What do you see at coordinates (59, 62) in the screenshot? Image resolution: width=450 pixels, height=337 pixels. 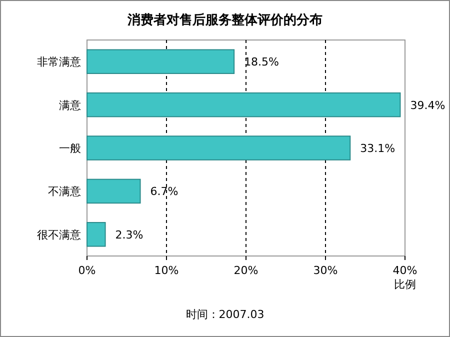 I see `y-tick-label: 非常满意` at bounding box center [59, 62].